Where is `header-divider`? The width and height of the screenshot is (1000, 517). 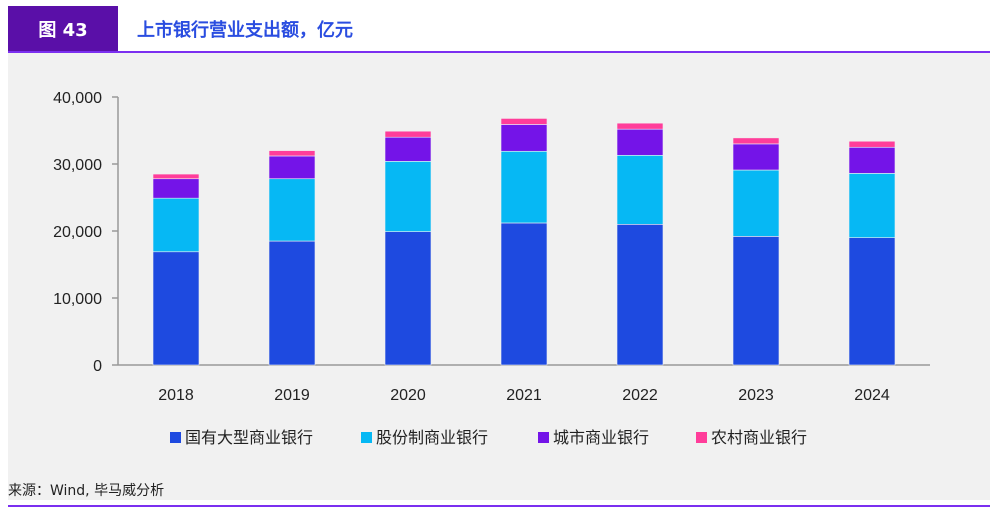
header-divider is located at coordinates (499, 52).